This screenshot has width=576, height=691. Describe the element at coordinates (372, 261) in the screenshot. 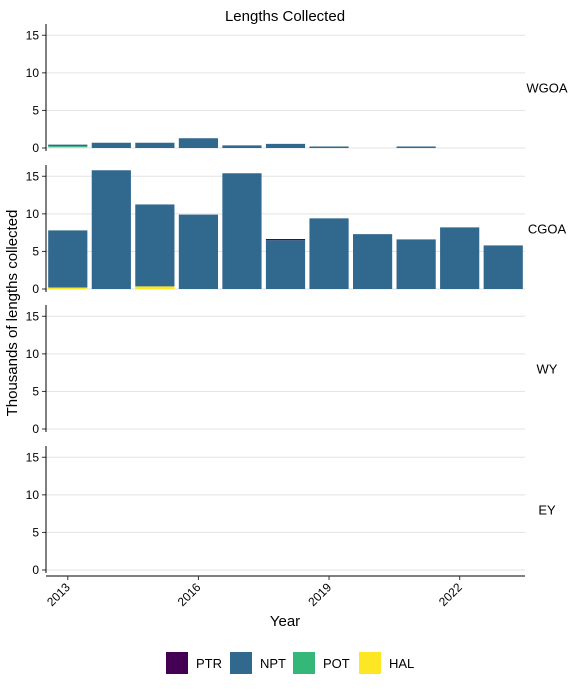

I see `bar-npt-2020` at that location.